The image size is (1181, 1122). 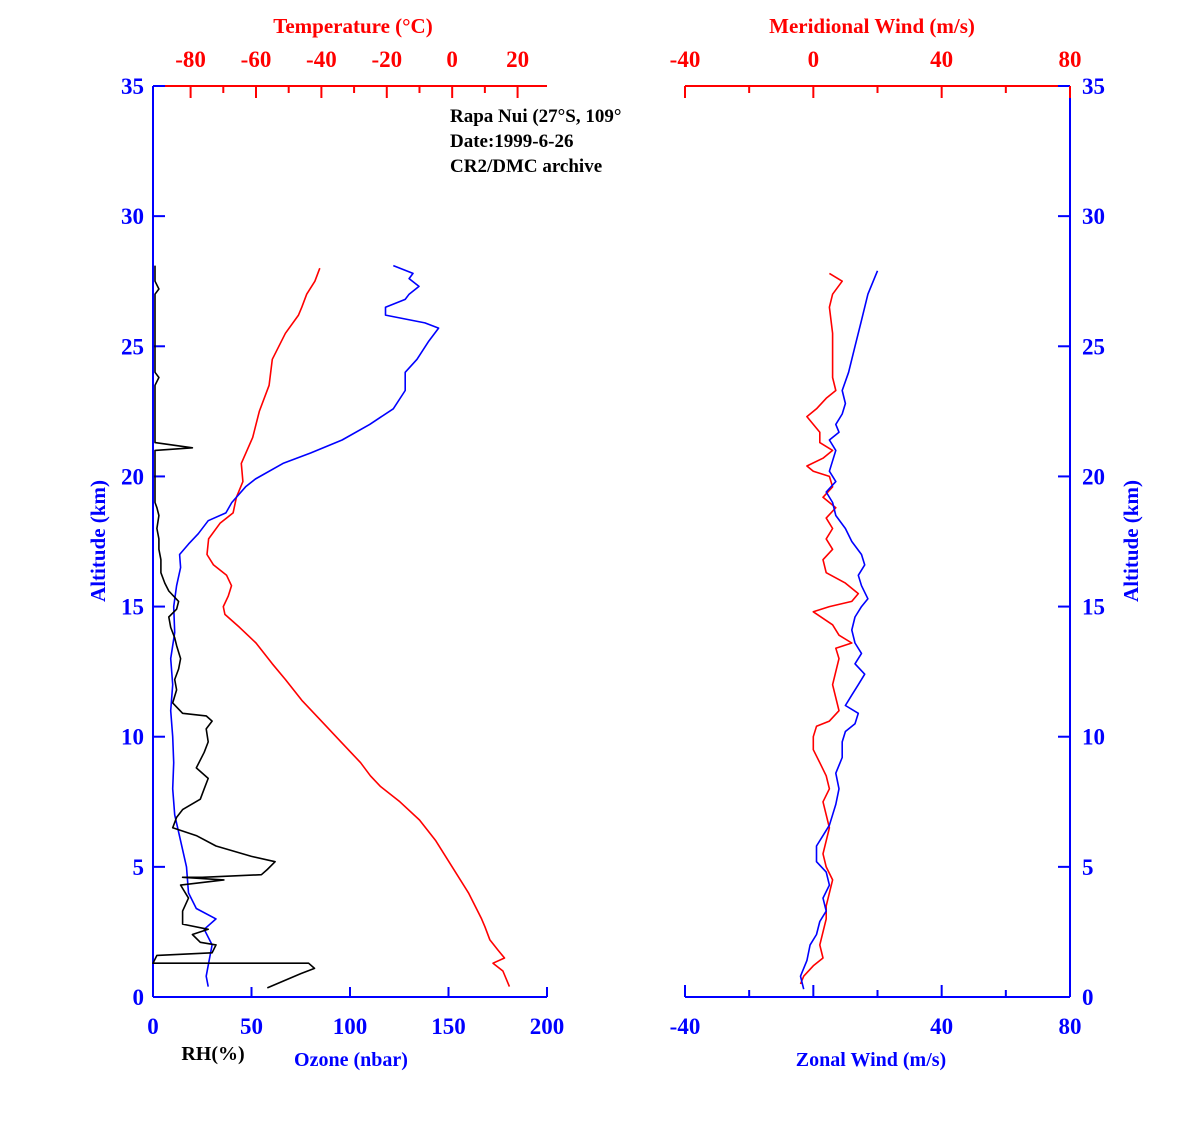 What do you see at coordinates (829, 628) in the screenshot?
I see `meridional-wind-profile-line` at bounding box center [829, 628].